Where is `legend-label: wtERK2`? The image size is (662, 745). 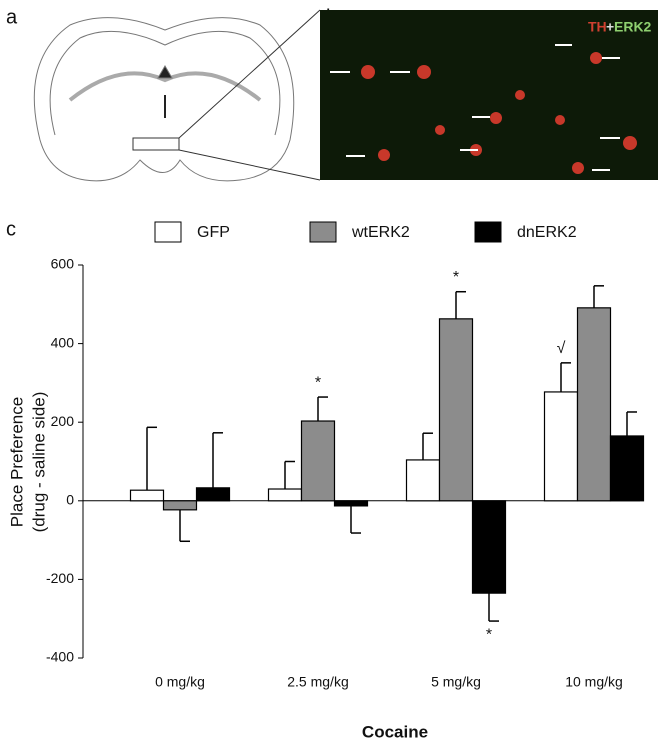 legend-label: wtERK2 is located at coordinates (380, 232).